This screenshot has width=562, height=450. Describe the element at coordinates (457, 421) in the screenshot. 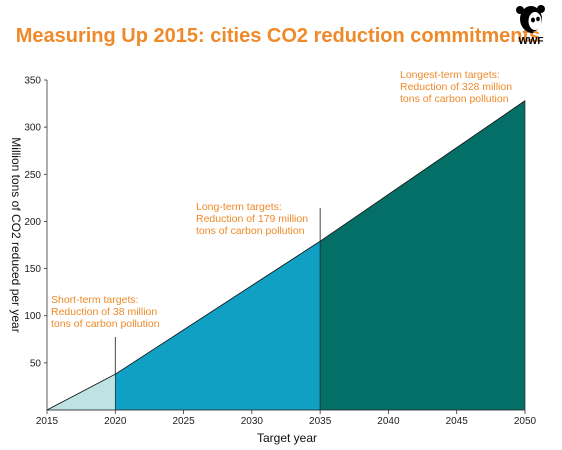

I see `x-tick-label: 2045` at that location.